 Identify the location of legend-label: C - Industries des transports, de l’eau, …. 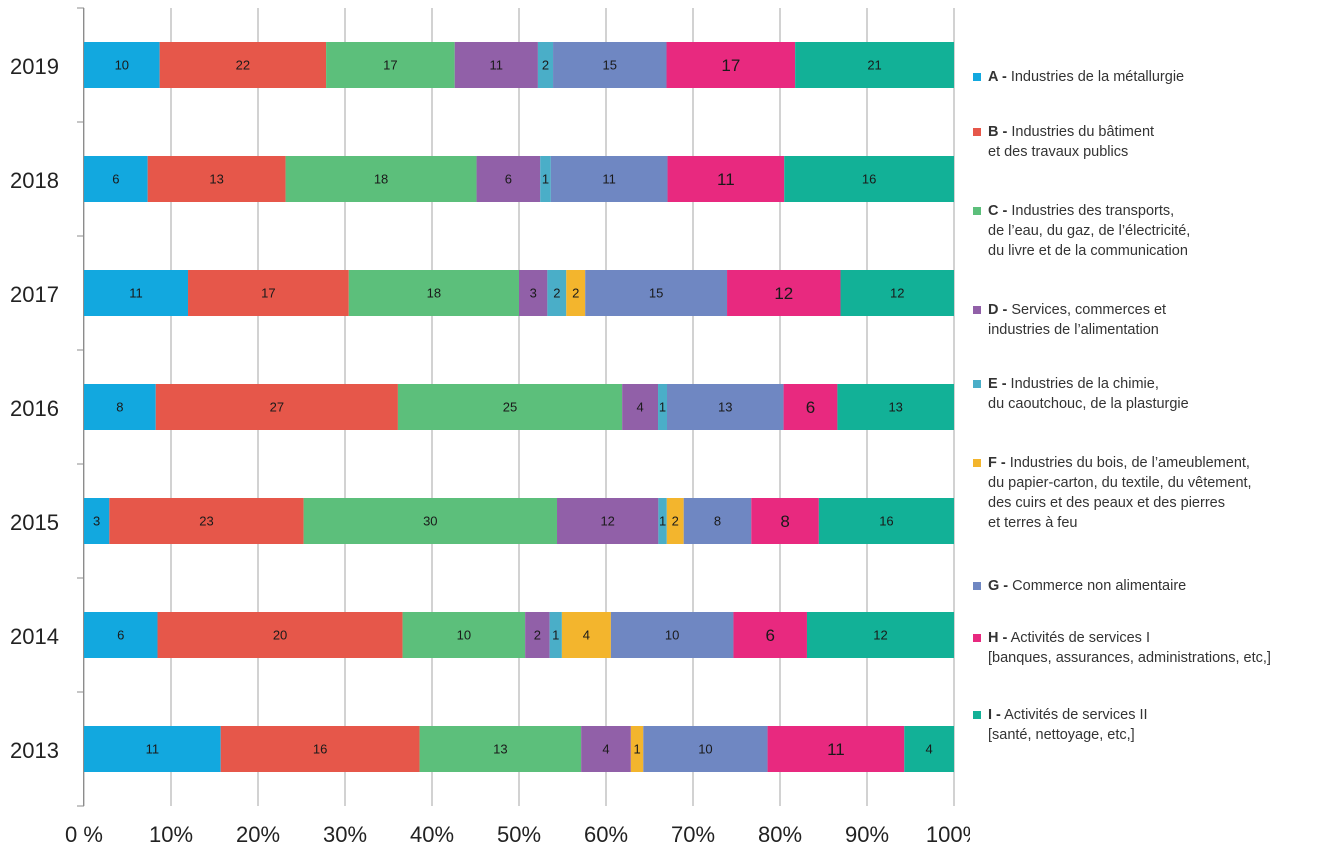
(1089, 231).